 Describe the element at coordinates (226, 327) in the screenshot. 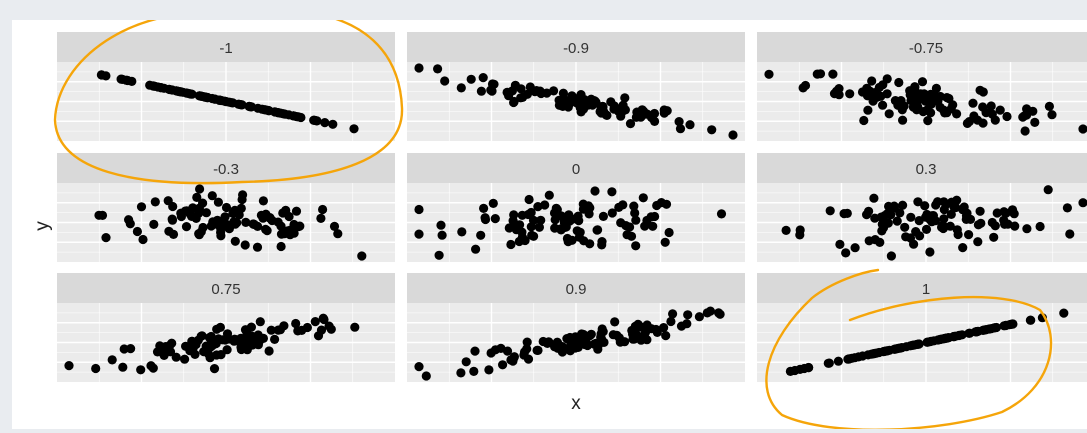

I see `facet-panel: 0.75` at that location.